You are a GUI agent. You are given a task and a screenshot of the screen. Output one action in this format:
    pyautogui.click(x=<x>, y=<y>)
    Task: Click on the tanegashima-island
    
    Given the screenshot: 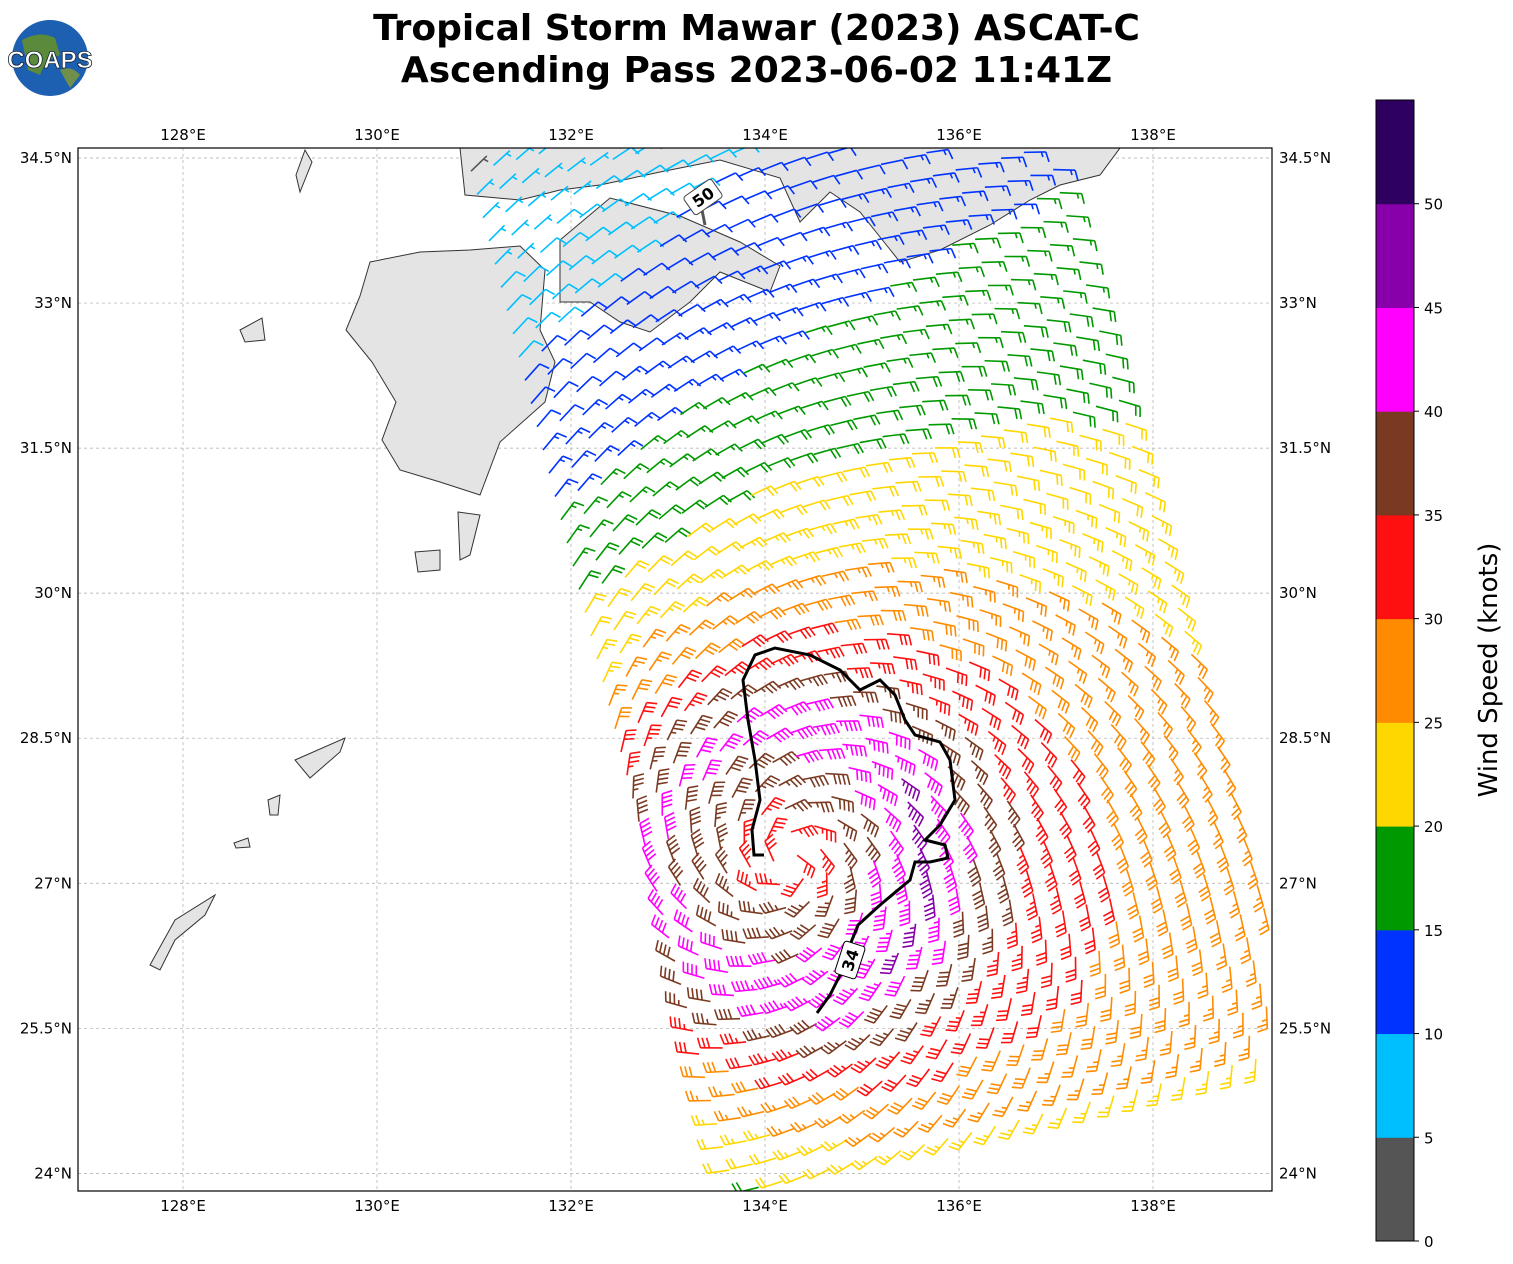 What is the action you would take?
    pyautogui.click(x=469, y=536)
    